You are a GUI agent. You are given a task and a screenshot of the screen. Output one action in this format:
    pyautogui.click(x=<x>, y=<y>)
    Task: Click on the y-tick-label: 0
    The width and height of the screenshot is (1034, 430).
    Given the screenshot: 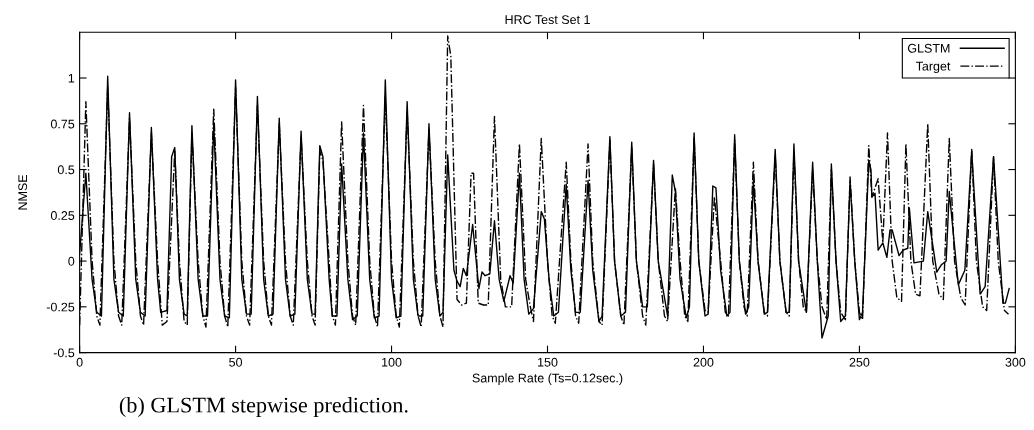 What is the action you would take?
    pyautogui.click(x=71, y=261)
    